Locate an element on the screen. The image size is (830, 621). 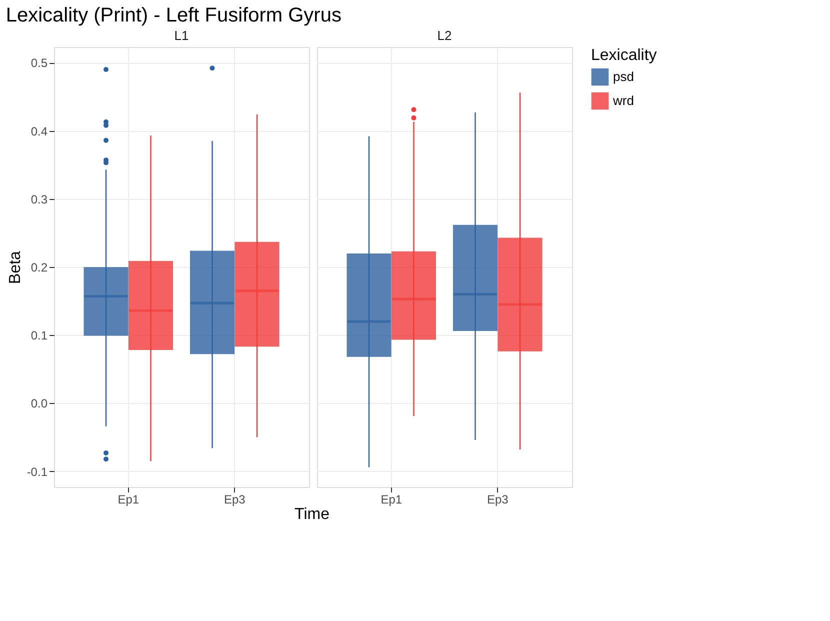
y-tick-label: 0.4 is located at coordinates (39, 131).